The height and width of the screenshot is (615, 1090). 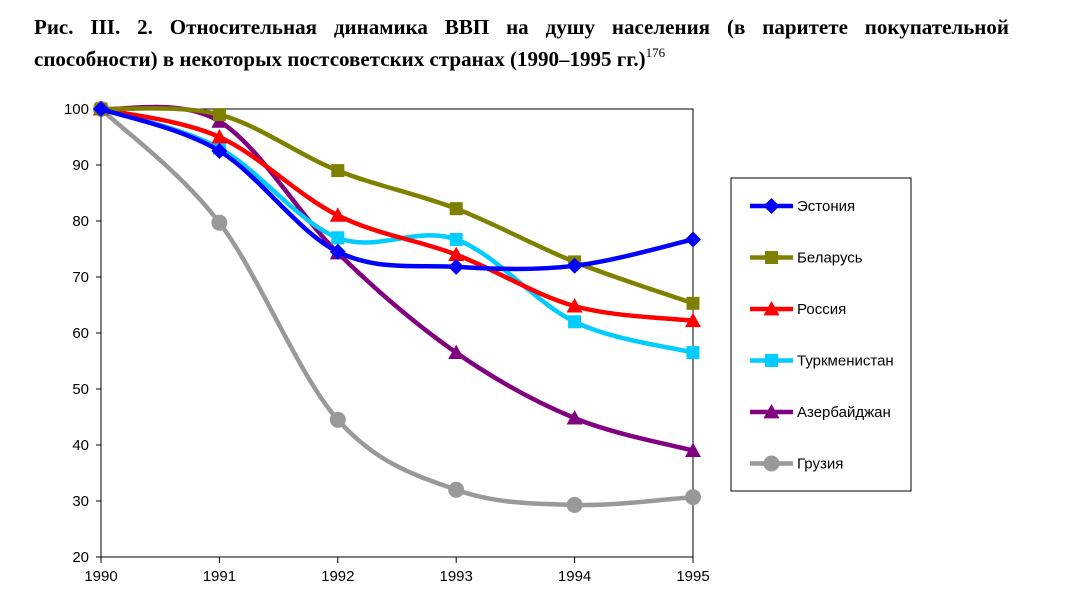 I want to click on legend-item: Эстония, so click(x=802, y=206).